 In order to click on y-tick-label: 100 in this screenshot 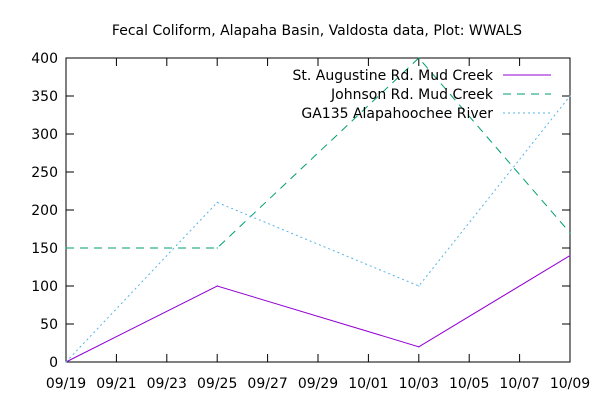, I will do `click(44, 287)`.